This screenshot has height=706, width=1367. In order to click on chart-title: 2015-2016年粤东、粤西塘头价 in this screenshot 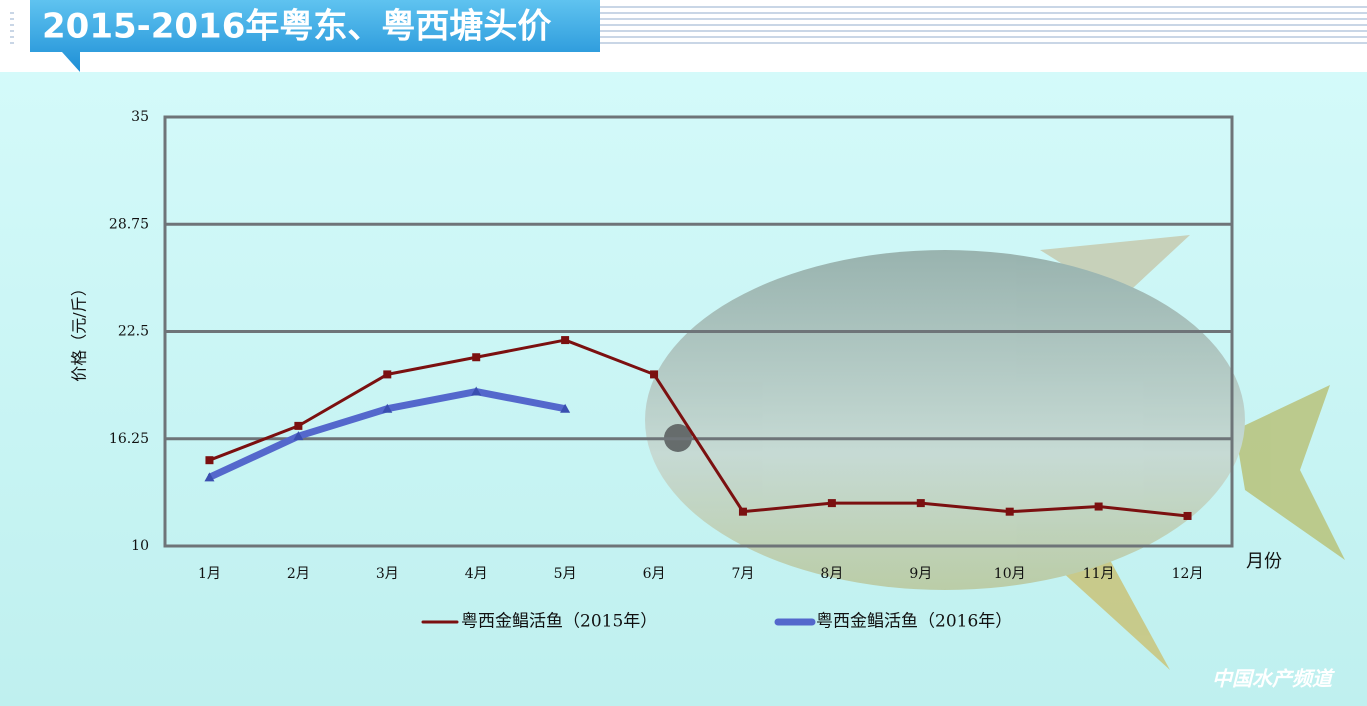, I will do `click(296, 27)`.